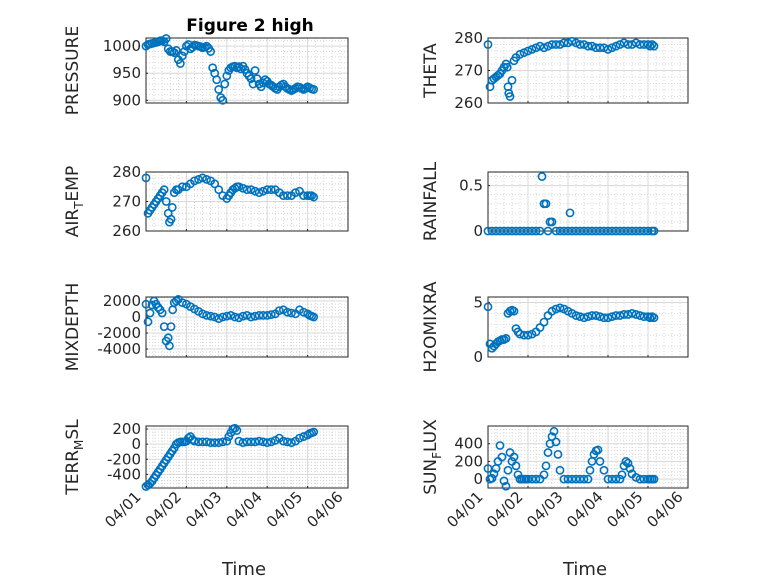 The height and width of the screenshot is (583, 778). Describe the element at coordinates (468, 71) in the screenshot. I see `y-tick-label: 270` at that location.